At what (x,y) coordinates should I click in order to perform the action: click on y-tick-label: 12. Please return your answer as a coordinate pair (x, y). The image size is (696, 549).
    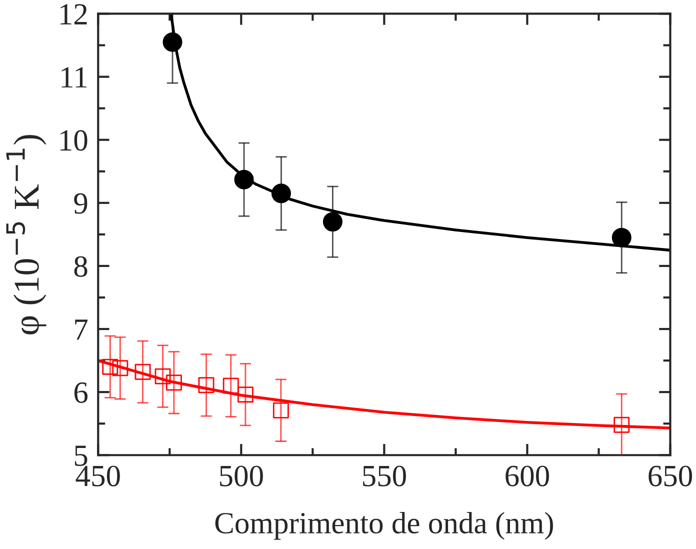
    Looking at the image, I should click on (73, 14).